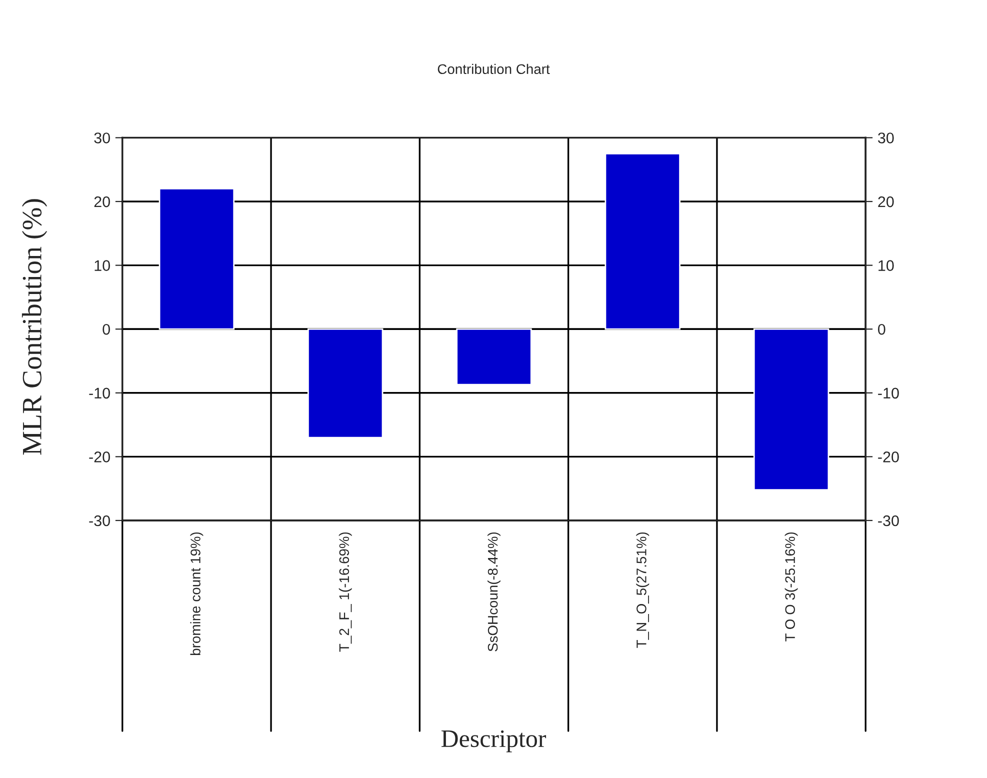  I want to click on y2-tick-label: 0, so click(882, 329).